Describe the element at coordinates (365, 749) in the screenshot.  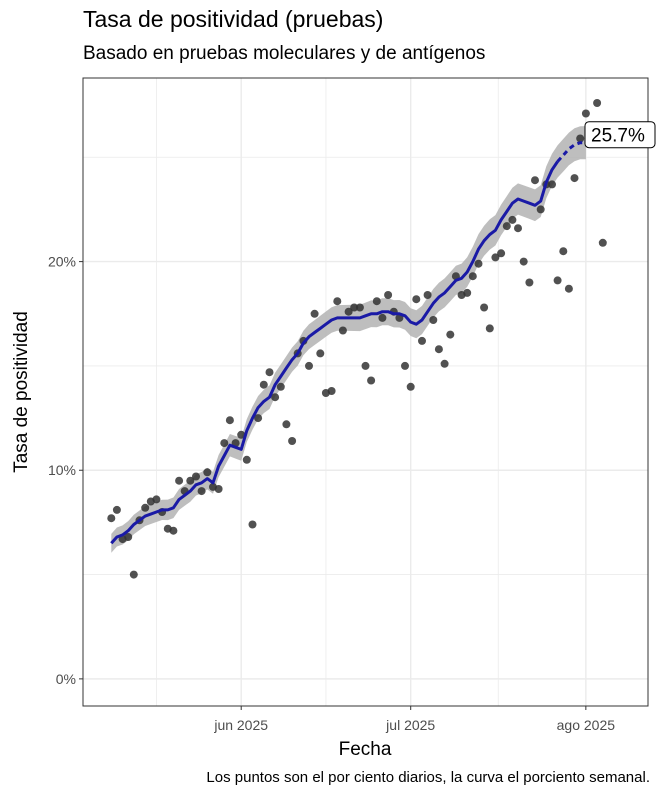
I see `x-axis-title: Fecha` at that location.